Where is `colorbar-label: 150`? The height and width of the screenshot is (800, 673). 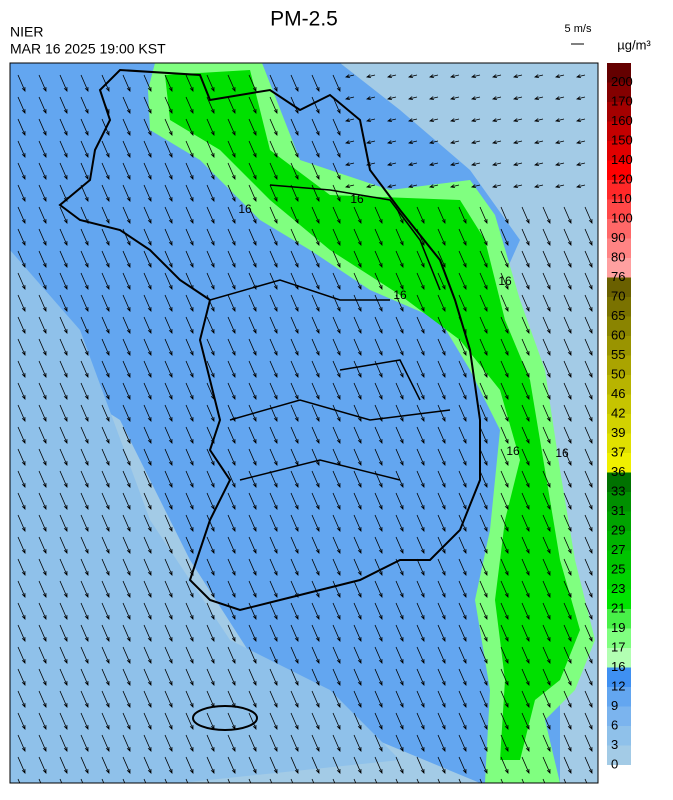
colorbar-label: 150 is located at coordinates (622, 139).